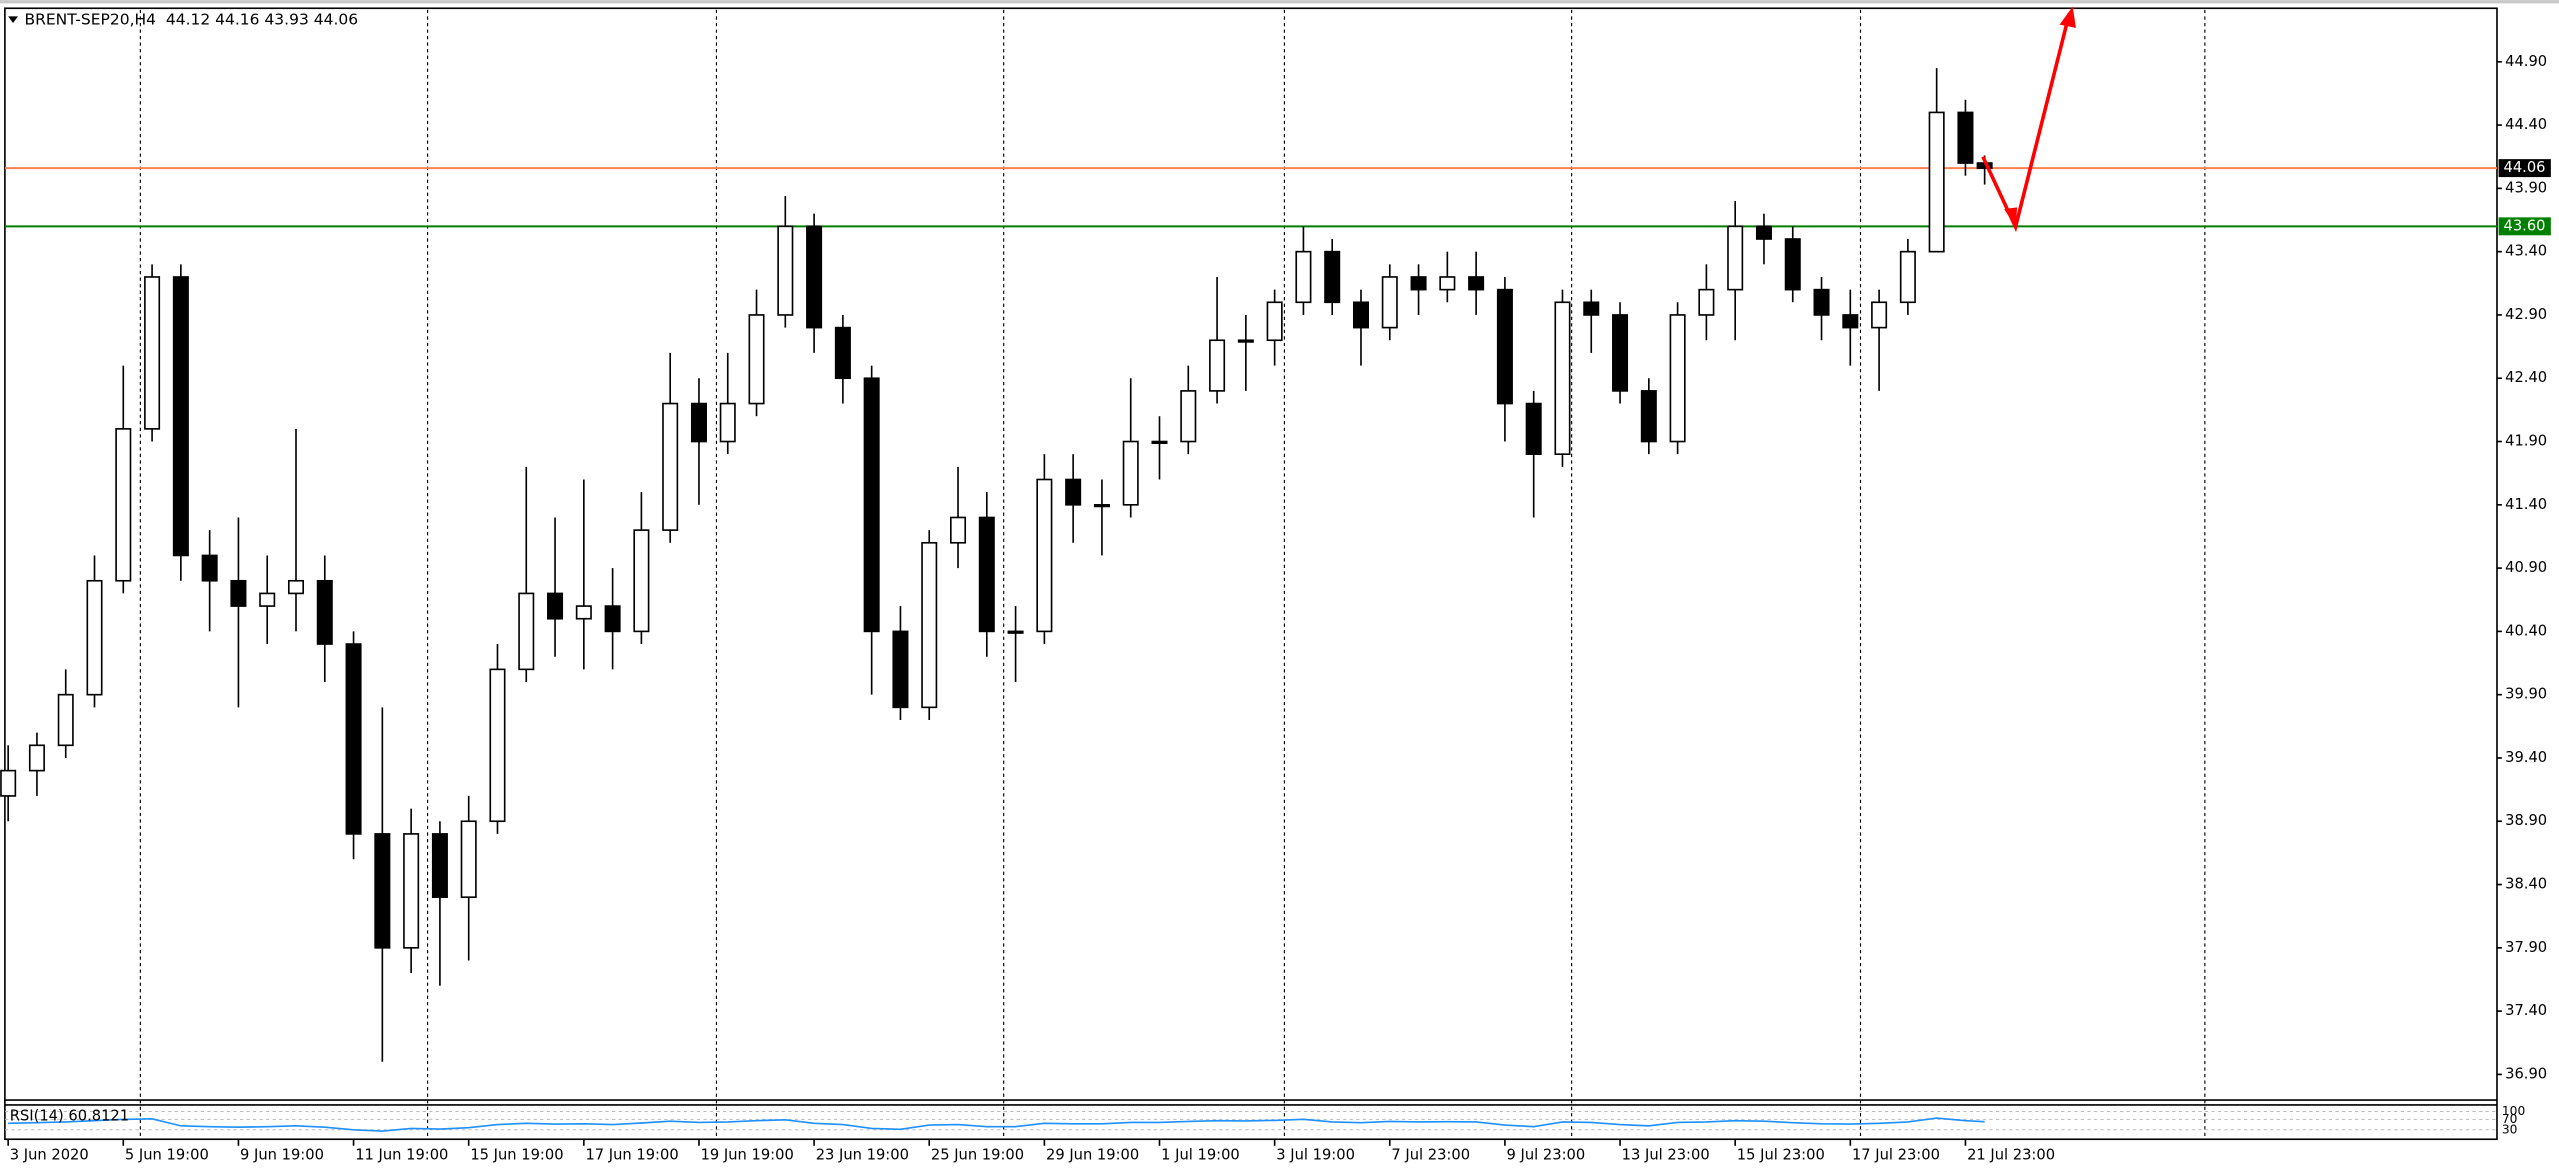  I want to click on chart-header: BRENT-SEP20,H4 44.12 44.16 43.93 44.06, so click(191, 19).